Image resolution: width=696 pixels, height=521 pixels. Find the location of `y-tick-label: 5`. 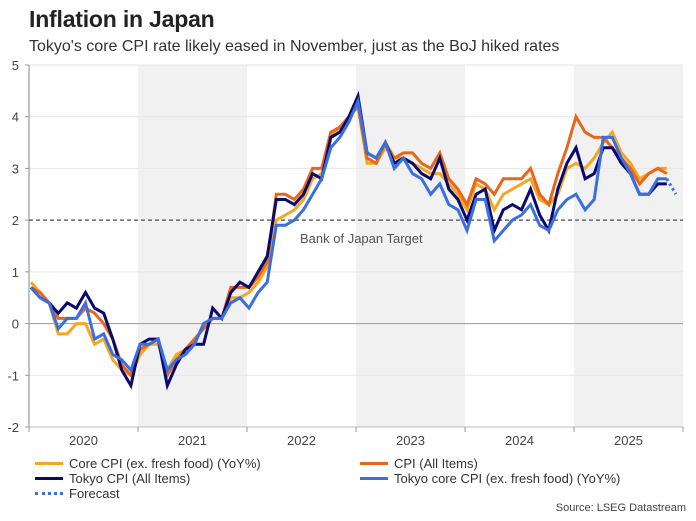

y-tick-label: 5 is located at coordinates (15, 65).